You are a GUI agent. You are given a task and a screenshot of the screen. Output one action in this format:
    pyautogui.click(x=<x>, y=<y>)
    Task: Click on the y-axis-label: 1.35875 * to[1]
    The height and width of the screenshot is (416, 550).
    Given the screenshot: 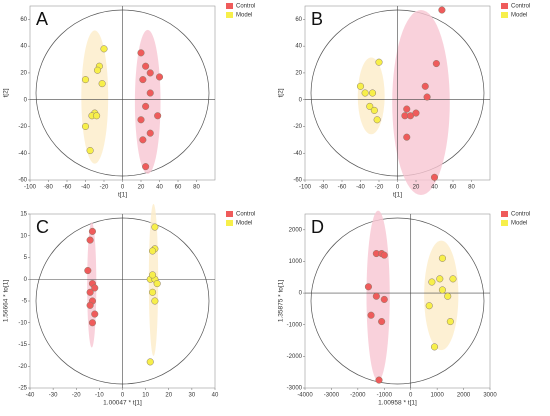 What is the action you would take?
    pyautogui.click(x=281, y=301)
    